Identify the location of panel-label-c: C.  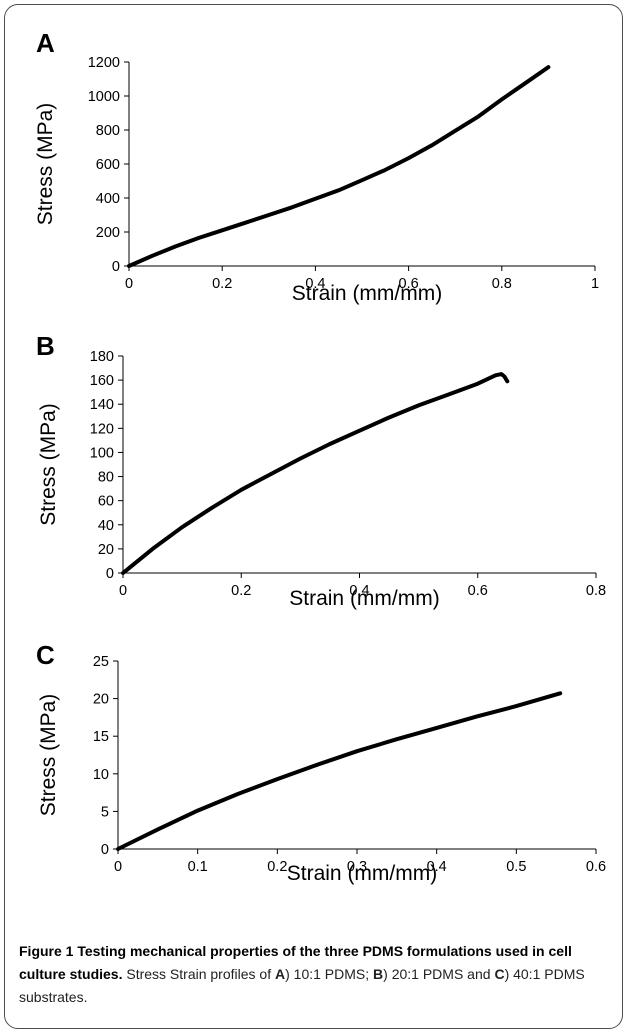
(45, 655).